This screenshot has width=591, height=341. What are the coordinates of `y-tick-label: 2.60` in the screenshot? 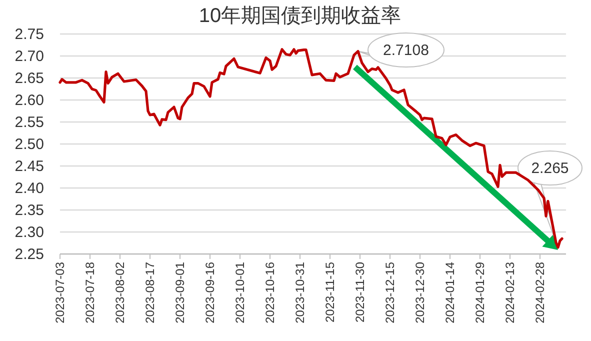 It's located at (29, 100).